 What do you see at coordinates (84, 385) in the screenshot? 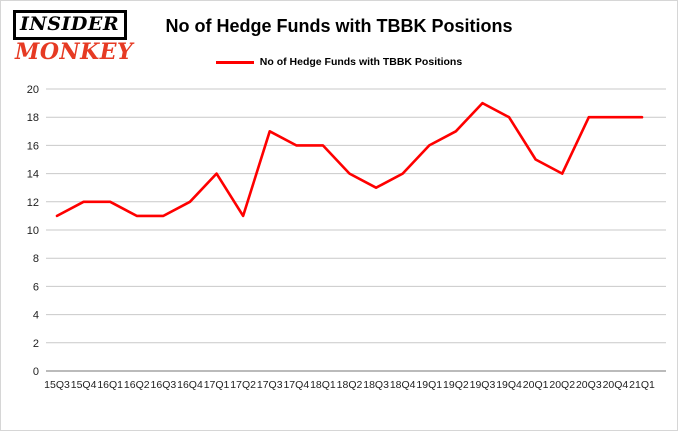
I see `svg-text: 15Q4` at bounding box center [84, 385].